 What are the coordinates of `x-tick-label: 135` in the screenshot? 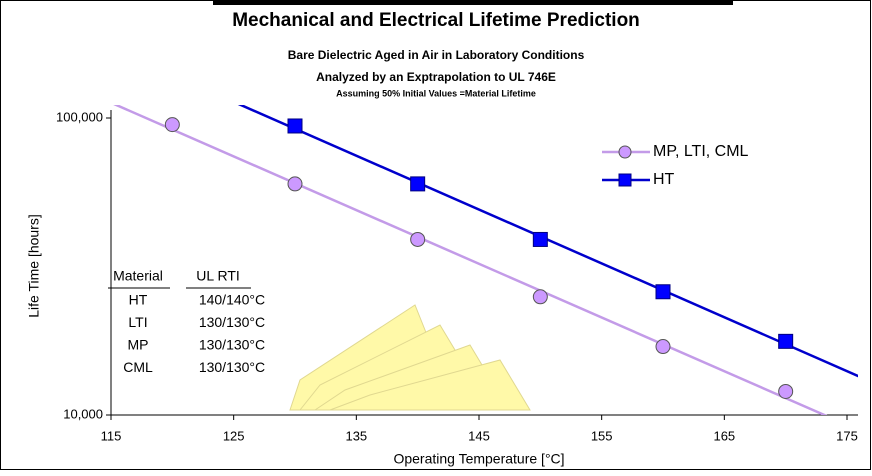 It's located at (356, 435).